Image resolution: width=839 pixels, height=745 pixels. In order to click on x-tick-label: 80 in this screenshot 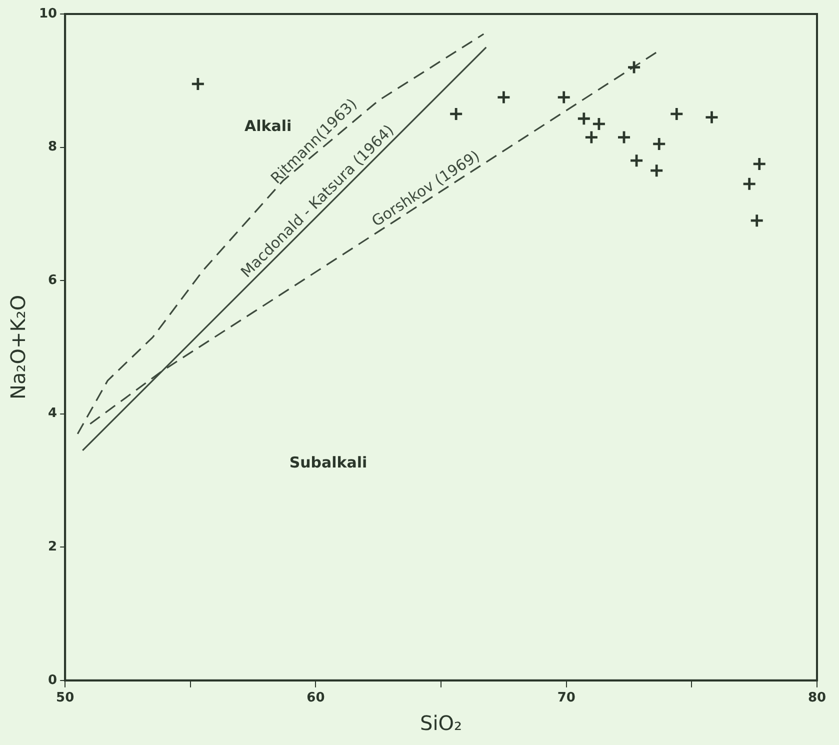, I will do `click(817, 698)`.